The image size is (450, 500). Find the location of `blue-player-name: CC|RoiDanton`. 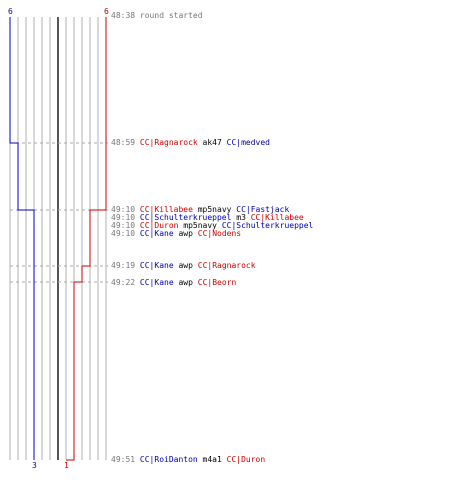

blue-player-name: CC|RoiDanton is located at coordinates (168, 459).